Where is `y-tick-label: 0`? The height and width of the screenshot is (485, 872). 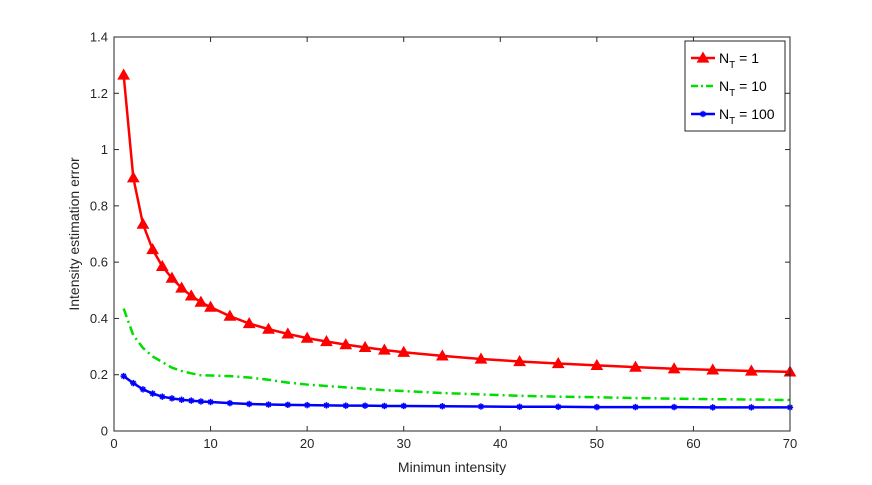 y-tick-label: 0 is located at coordinates (104, 431).